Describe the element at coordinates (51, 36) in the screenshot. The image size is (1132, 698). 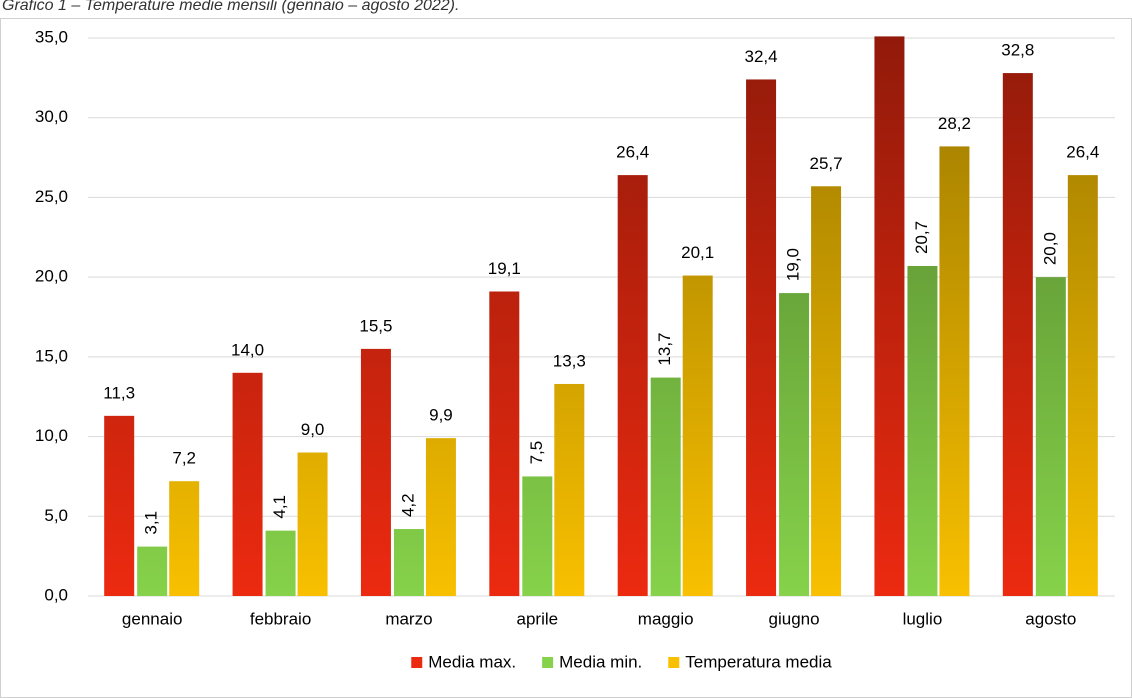
I see `y-tick-label: 35,0` at that location.